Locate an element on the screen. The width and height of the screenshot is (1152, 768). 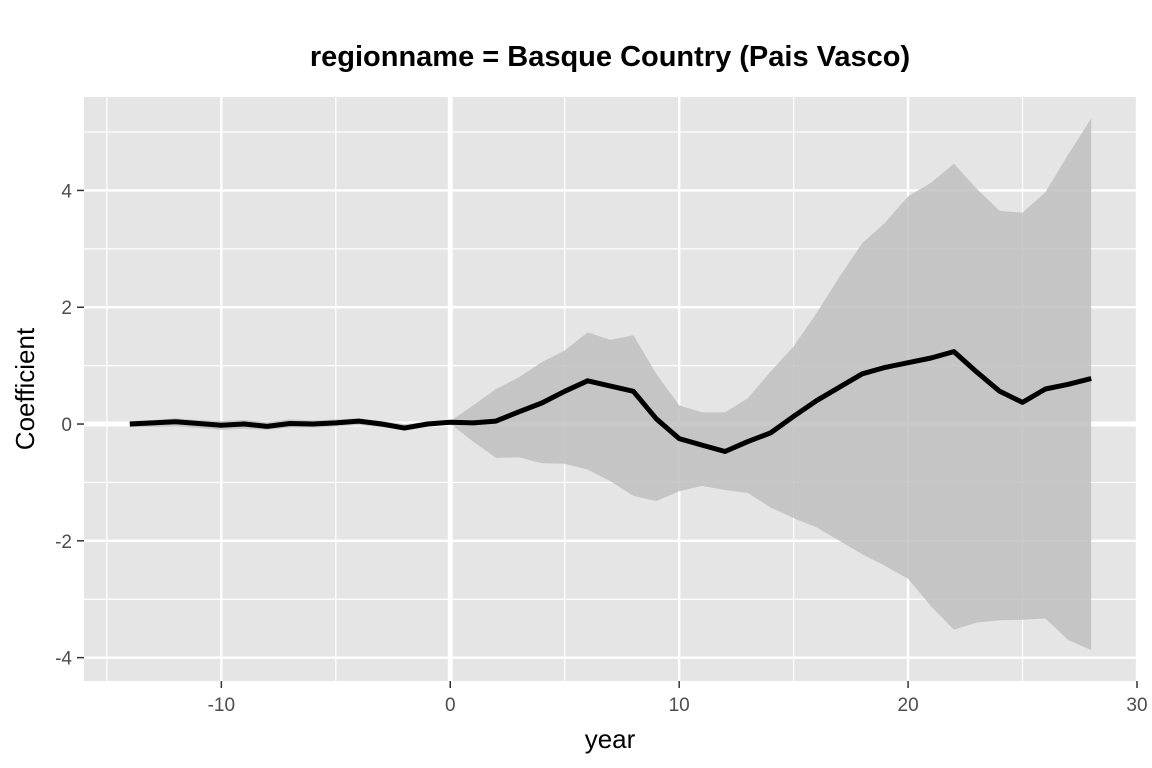
x-tick-label: 20 is located at coordinates (908, 705).